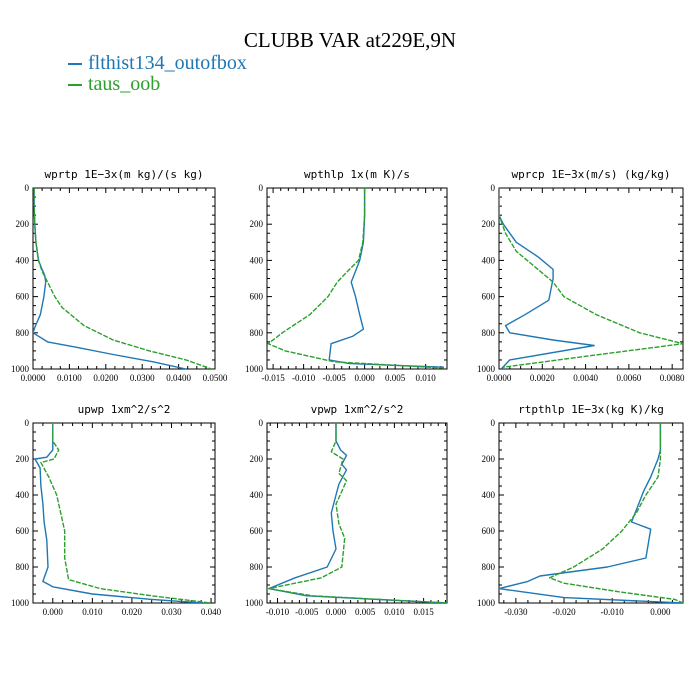 This screenshot has height=700, width=700. Describe the element at coordinates (357, 409) in the screenshot. I see `panel-title: vpwp 1xm^2/s^2` at that location.